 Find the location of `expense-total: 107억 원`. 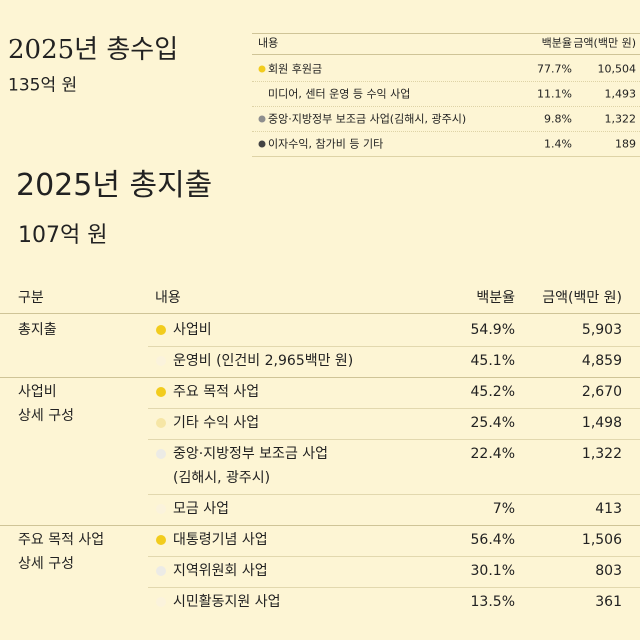

expense-total: 107억 원 is located at coordinates (63, 235).